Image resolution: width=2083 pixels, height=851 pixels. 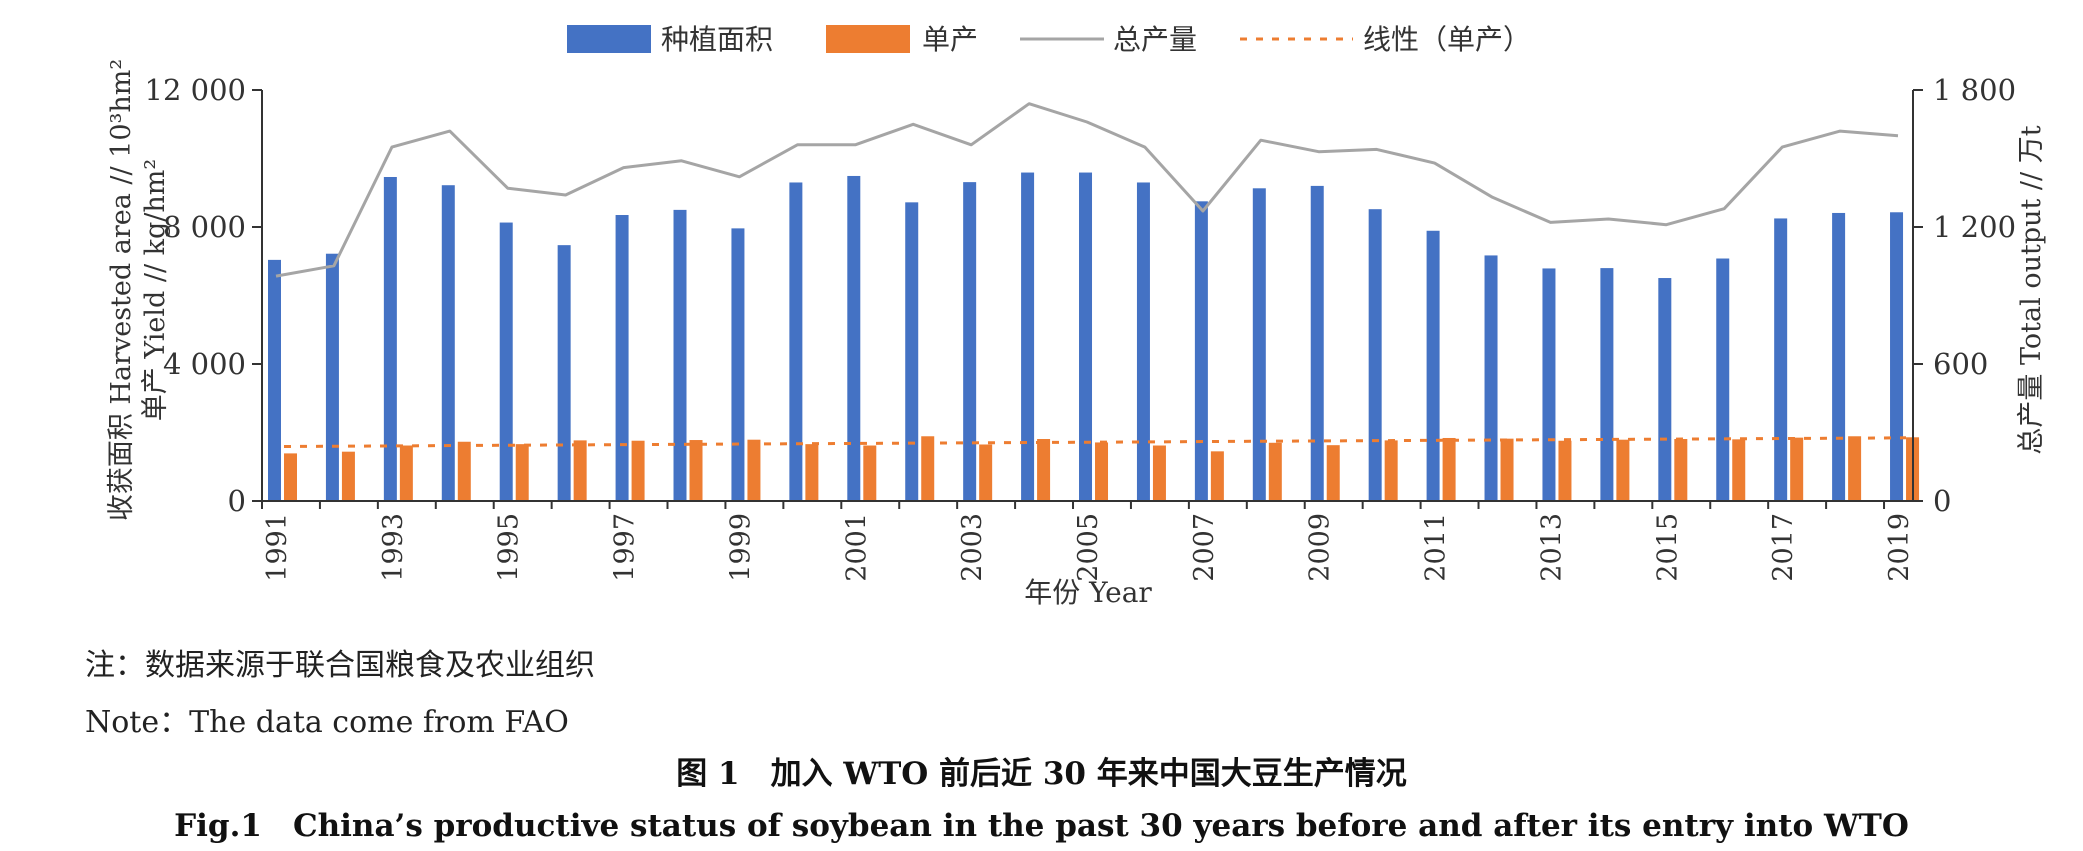 What do you see at coordinates (522, 472) in the screenshot?
I see `bar-yield-1995` at bounding box center [522, 472].